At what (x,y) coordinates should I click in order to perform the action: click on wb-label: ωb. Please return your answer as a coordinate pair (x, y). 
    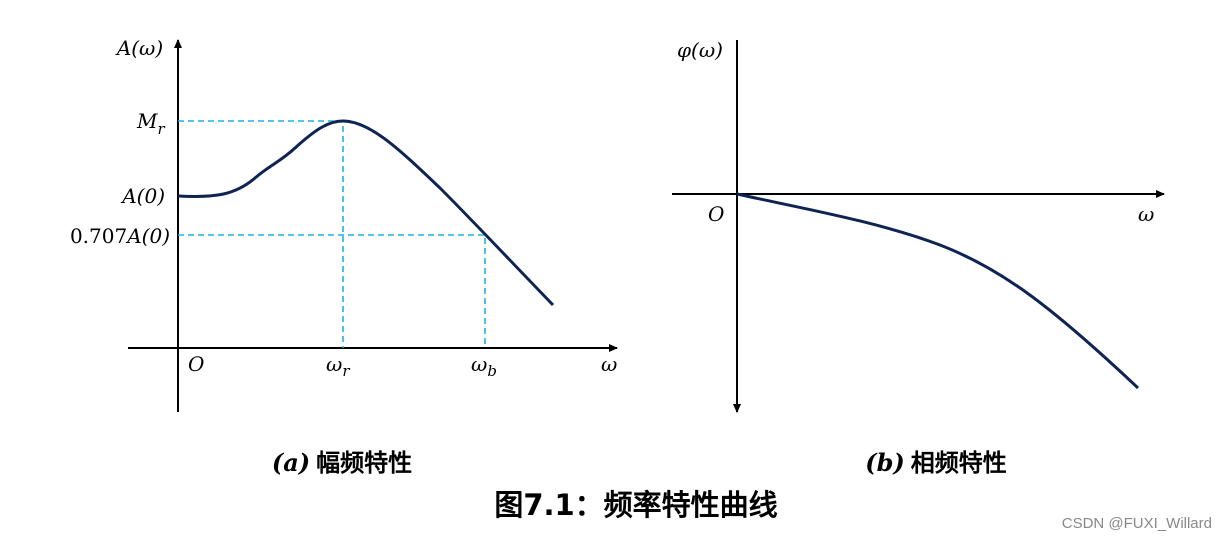
    Looking at the image, I should click on (484, 366).